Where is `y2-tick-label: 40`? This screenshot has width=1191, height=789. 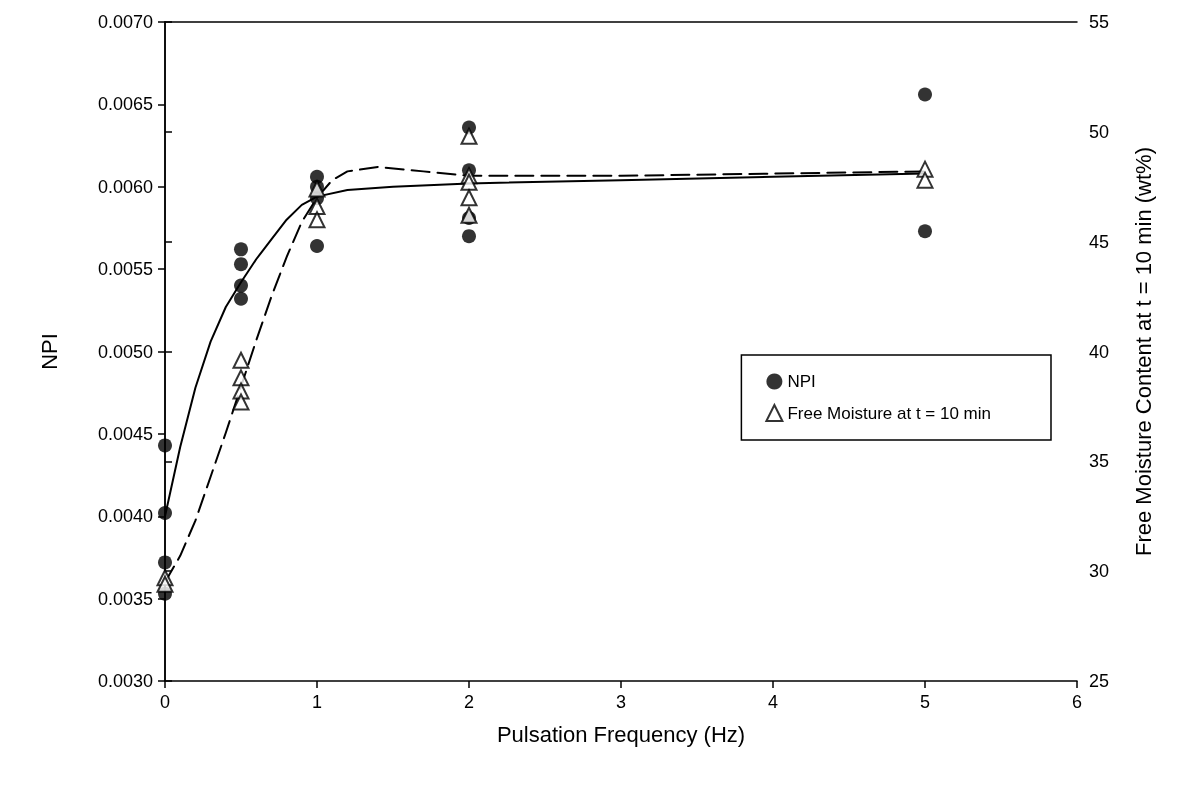 y2-tick-label: 40 is located at coordinates (1099, 351).